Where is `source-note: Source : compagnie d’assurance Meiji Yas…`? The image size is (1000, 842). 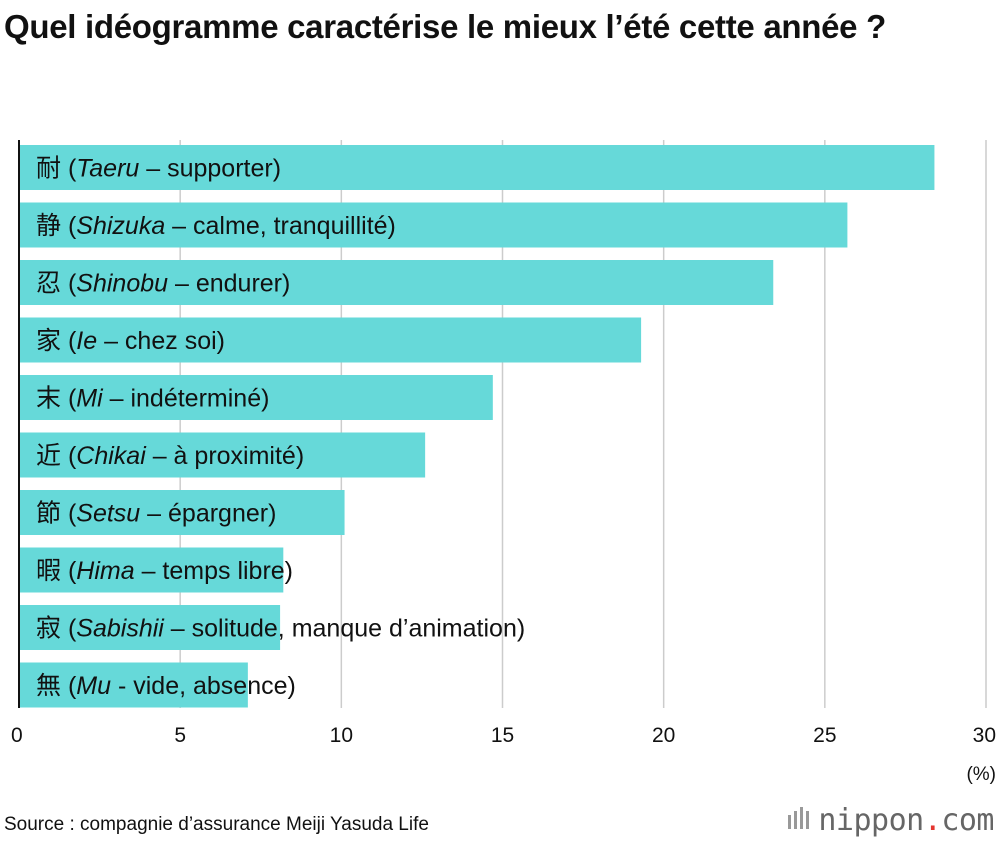 source-note: Source : compagnie d’assurance Meiji Yas… is located at coordinates (216, 824).